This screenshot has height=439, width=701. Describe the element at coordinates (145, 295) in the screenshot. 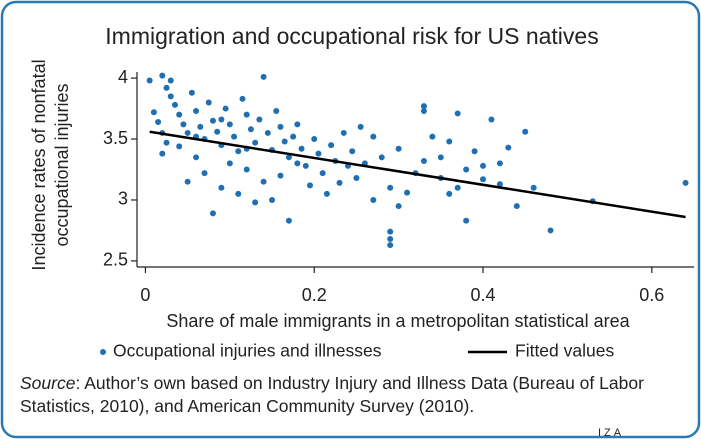

I see `x-tick-label: 0` at that location.